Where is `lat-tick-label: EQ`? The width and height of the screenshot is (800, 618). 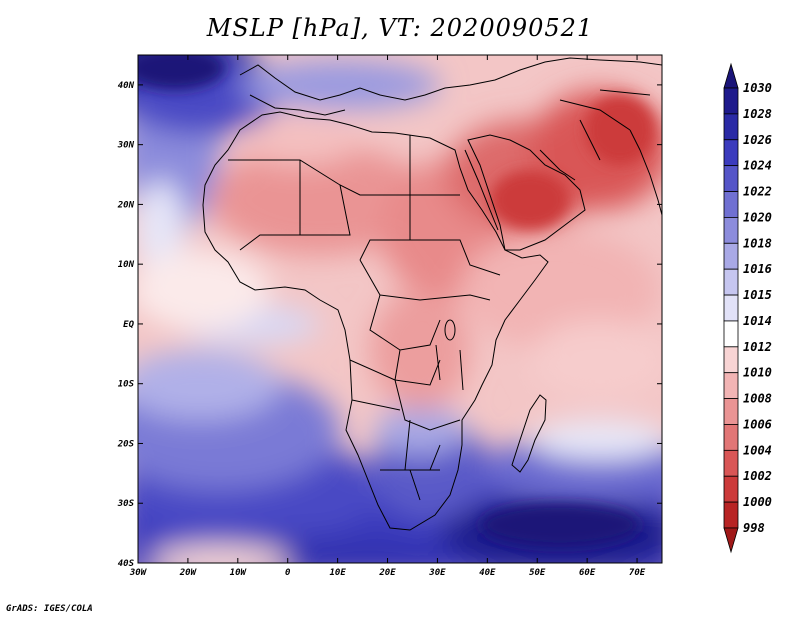 lat-tick-label: EQ is located at coordinates (128, 325).